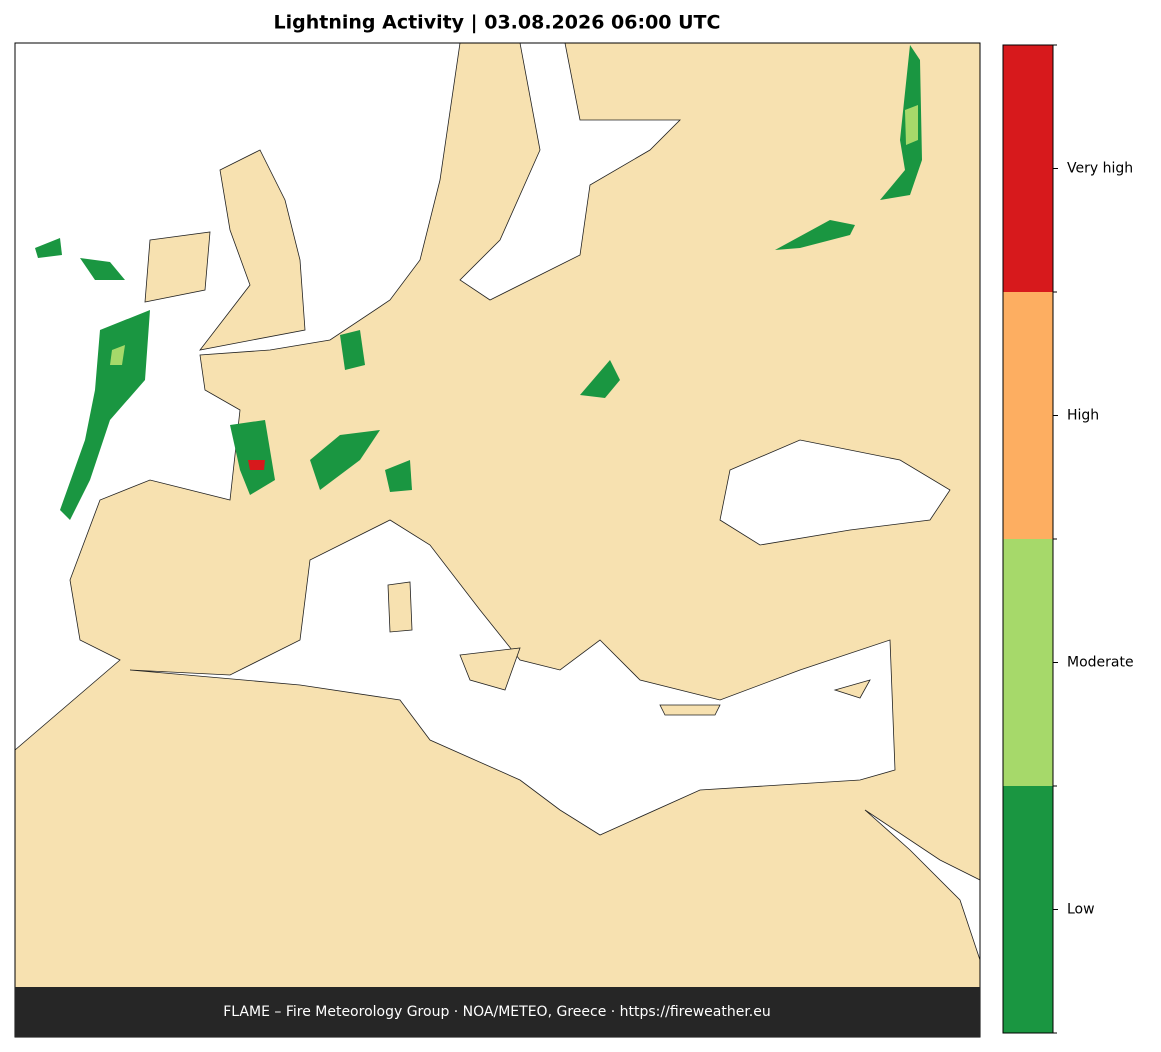  Describe the element at coordinates (1081, 910) in the screenshot. I see `colorbar-label: Low` at that location.